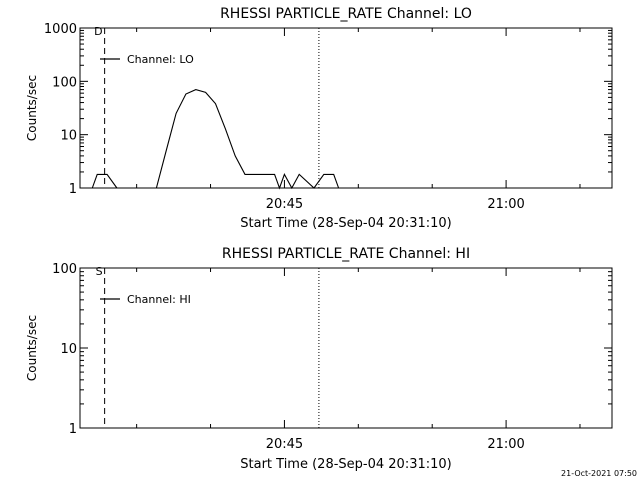 This screenshot has width=640, height=480. Describe the element at coordinates (99, 271) in the screenshot. I see `event-marker-label: S` at that location.